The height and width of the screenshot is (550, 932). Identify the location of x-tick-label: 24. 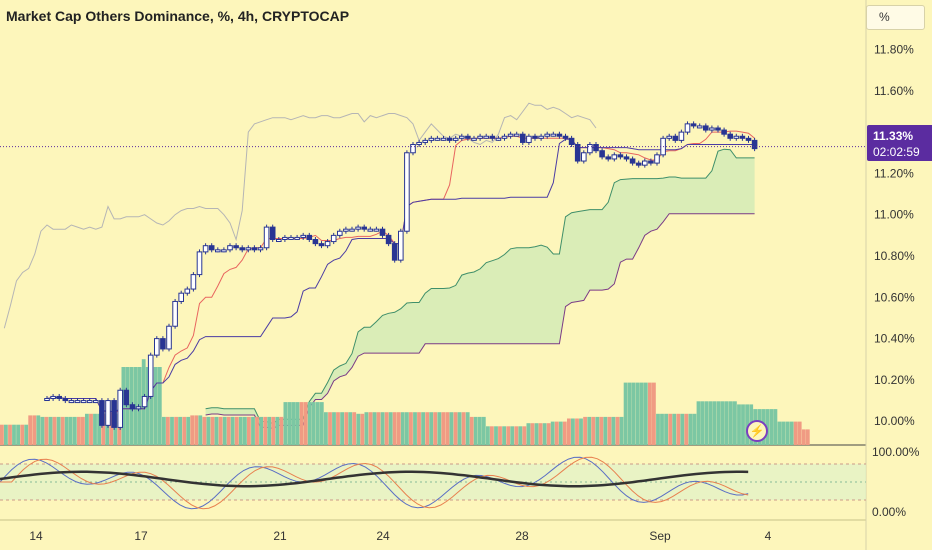
(383, 536).